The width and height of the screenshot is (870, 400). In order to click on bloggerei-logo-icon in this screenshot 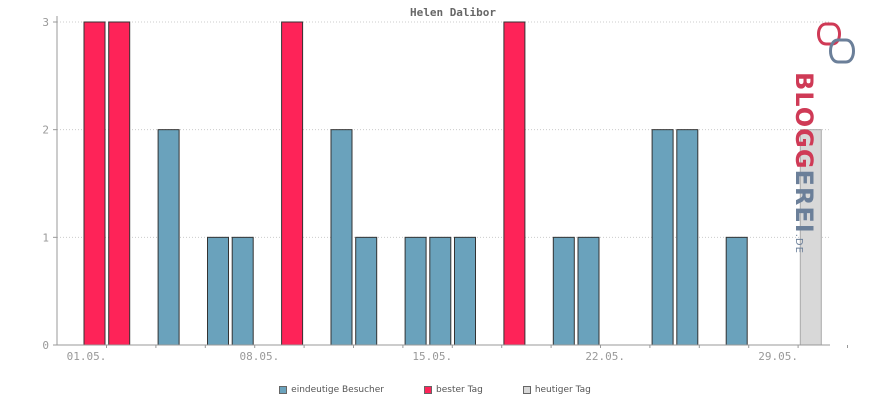, I will do `click(836, 43)`.